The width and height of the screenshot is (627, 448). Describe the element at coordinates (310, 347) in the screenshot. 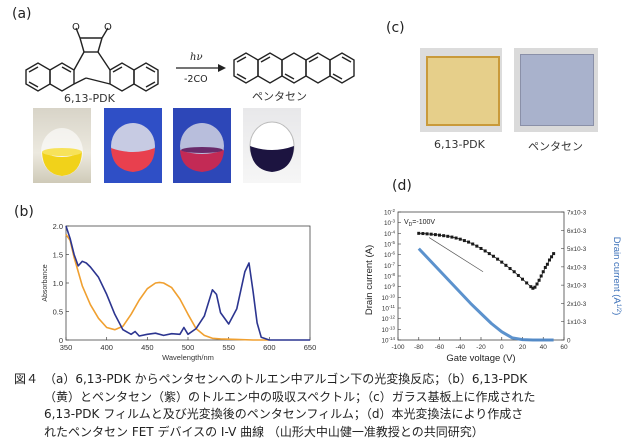

I see `x-tick-label-b: 650` at that location.